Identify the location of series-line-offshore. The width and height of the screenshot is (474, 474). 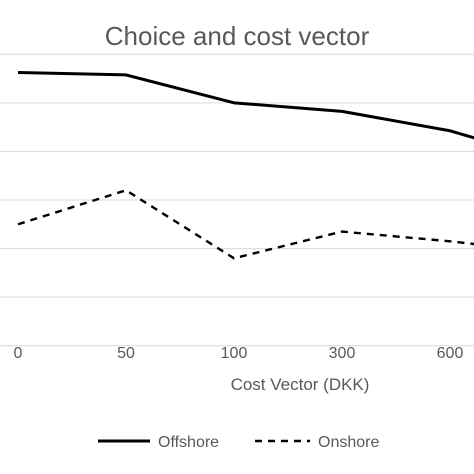
(245, 105).